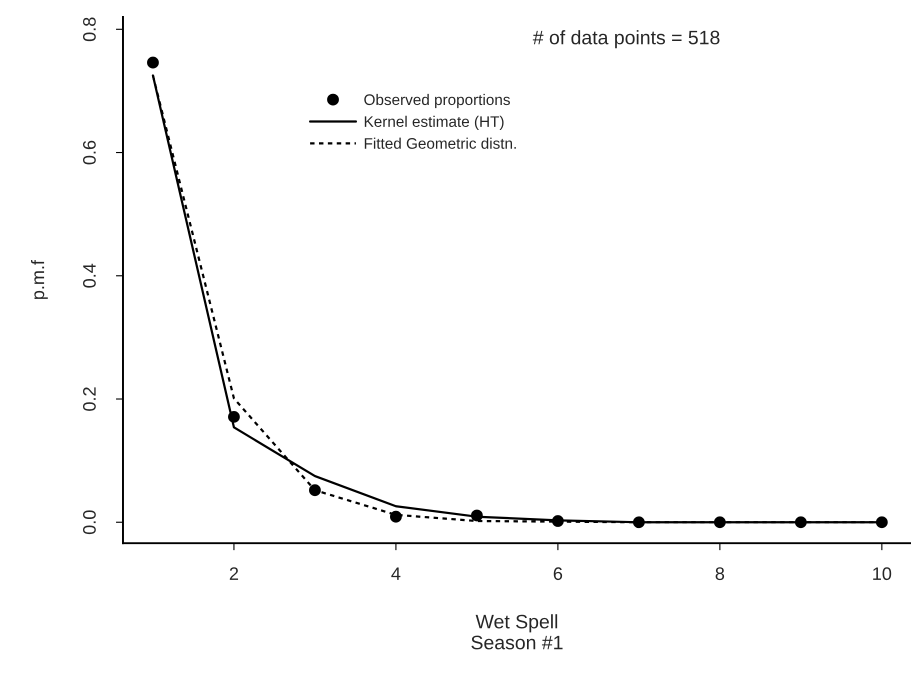 The height and width of the screenshot is (679, 911). Describe the element at coordinates (626, 39) in the screenshot. I see `annotation: # of data points = 518` at that location.